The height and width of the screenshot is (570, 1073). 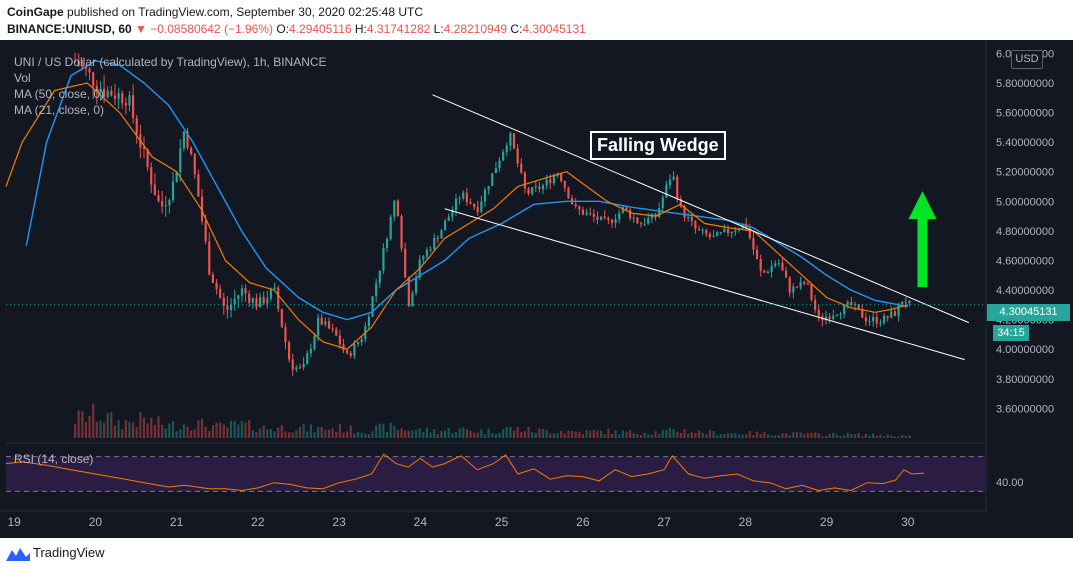 What do you see at coordinates (536, 554) in the screenshot?
I see `footer: TradingView` at bounding box center [536, 554].